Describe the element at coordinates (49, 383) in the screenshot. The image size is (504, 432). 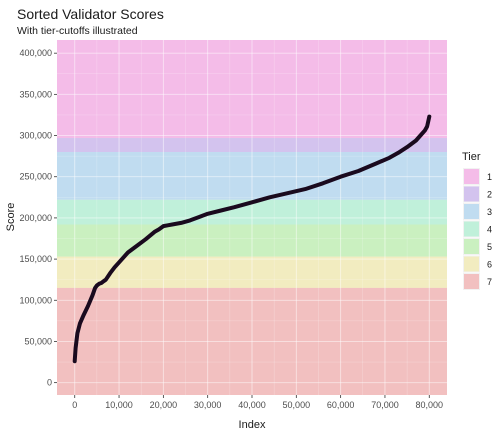
I see `y-tick-label: 0` at that location.